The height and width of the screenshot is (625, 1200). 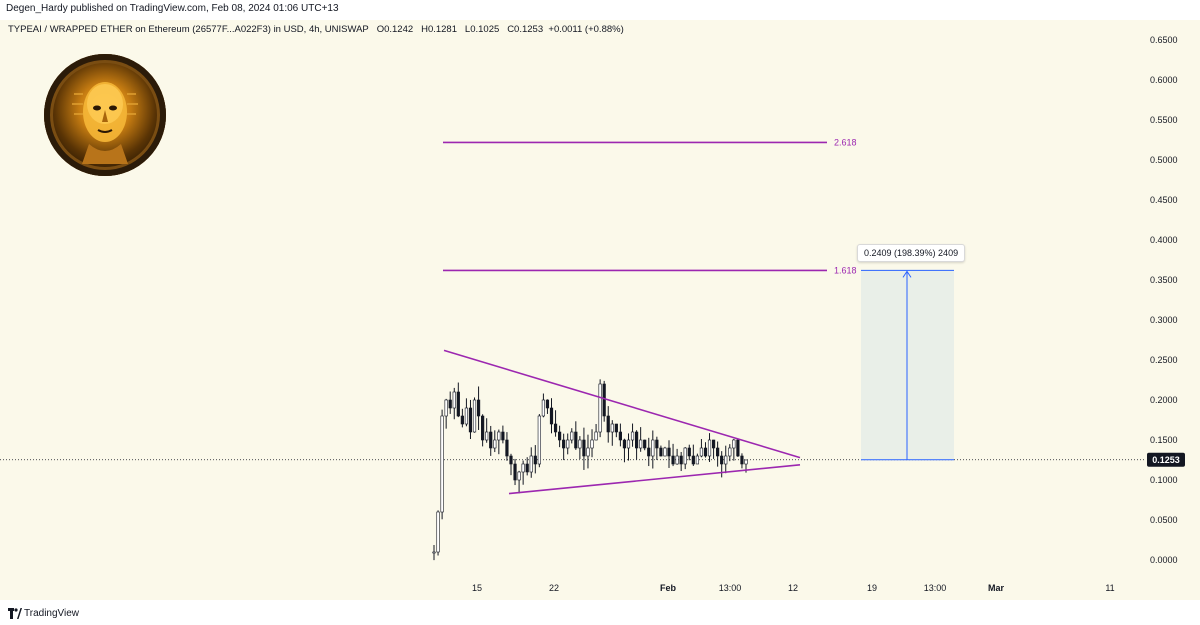 I want to click on x-axis-tick-label: 15, so click(x=477, y=588).